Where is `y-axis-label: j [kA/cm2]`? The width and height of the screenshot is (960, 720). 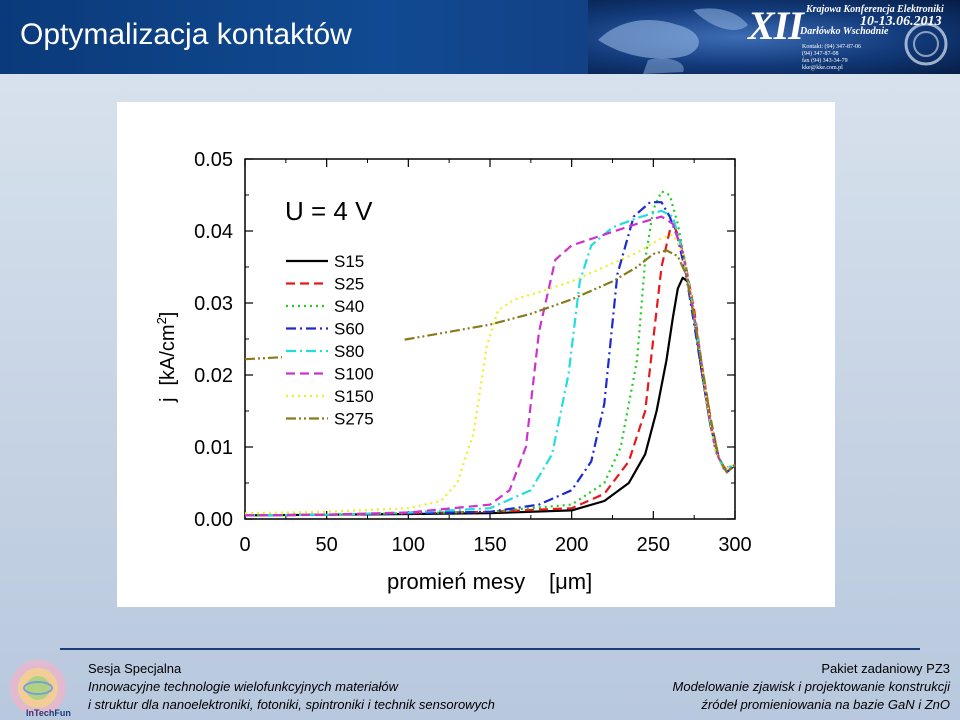 y-axis-label: j [kA/cm2] is located at coordinates (166, 357).